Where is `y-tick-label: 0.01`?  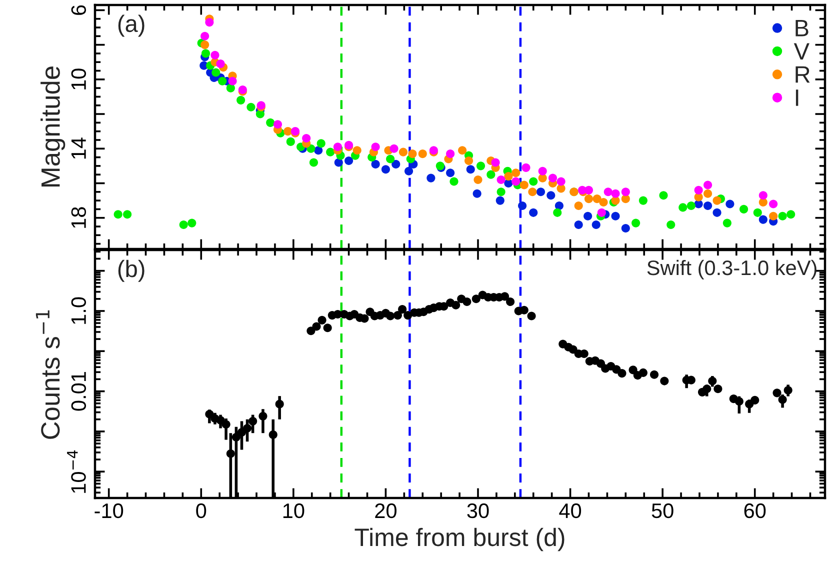 y-tick-label: 0.01 is located at coordinates (78, 391).